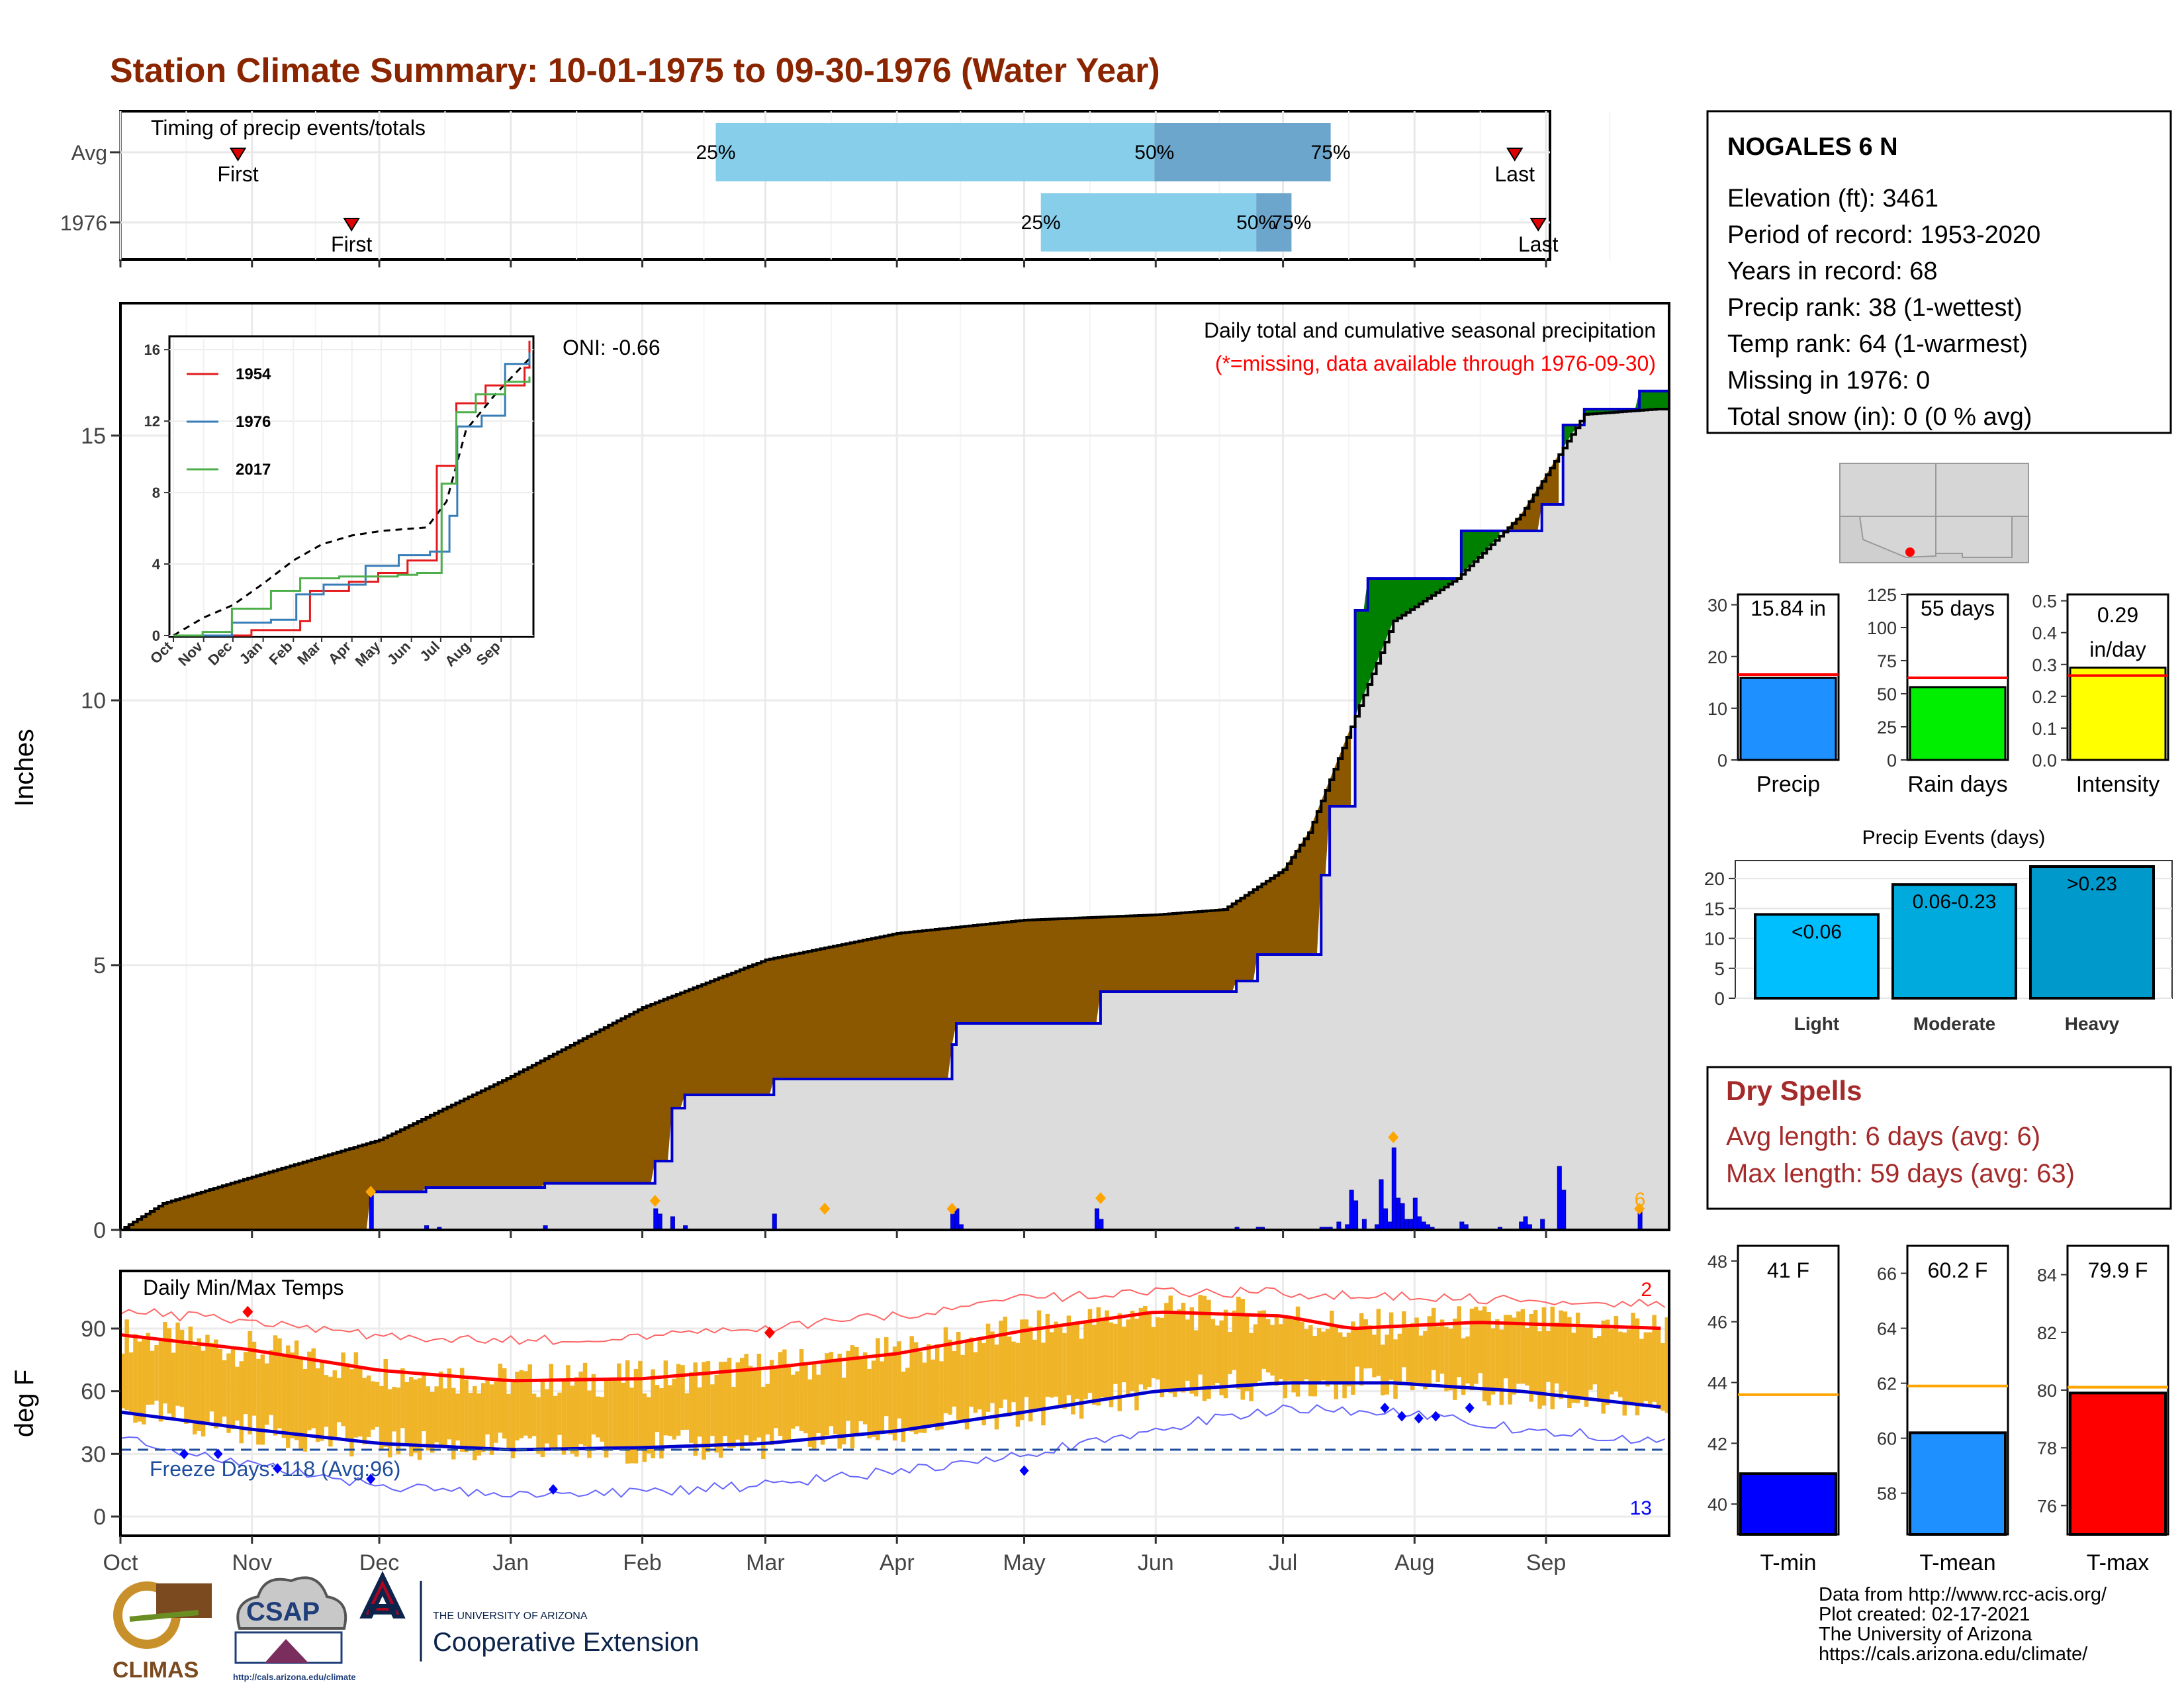 The image size is (2184, 1688). I want to click on temp-y-tick-label: 42, so click(1717, 1444).